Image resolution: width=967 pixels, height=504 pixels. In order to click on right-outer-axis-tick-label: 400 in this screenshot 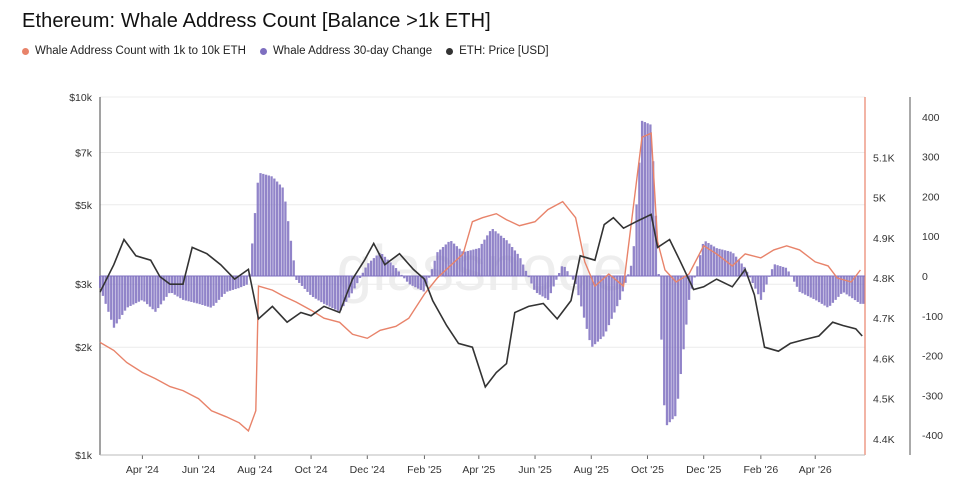, I will do `click(931, 118)`.